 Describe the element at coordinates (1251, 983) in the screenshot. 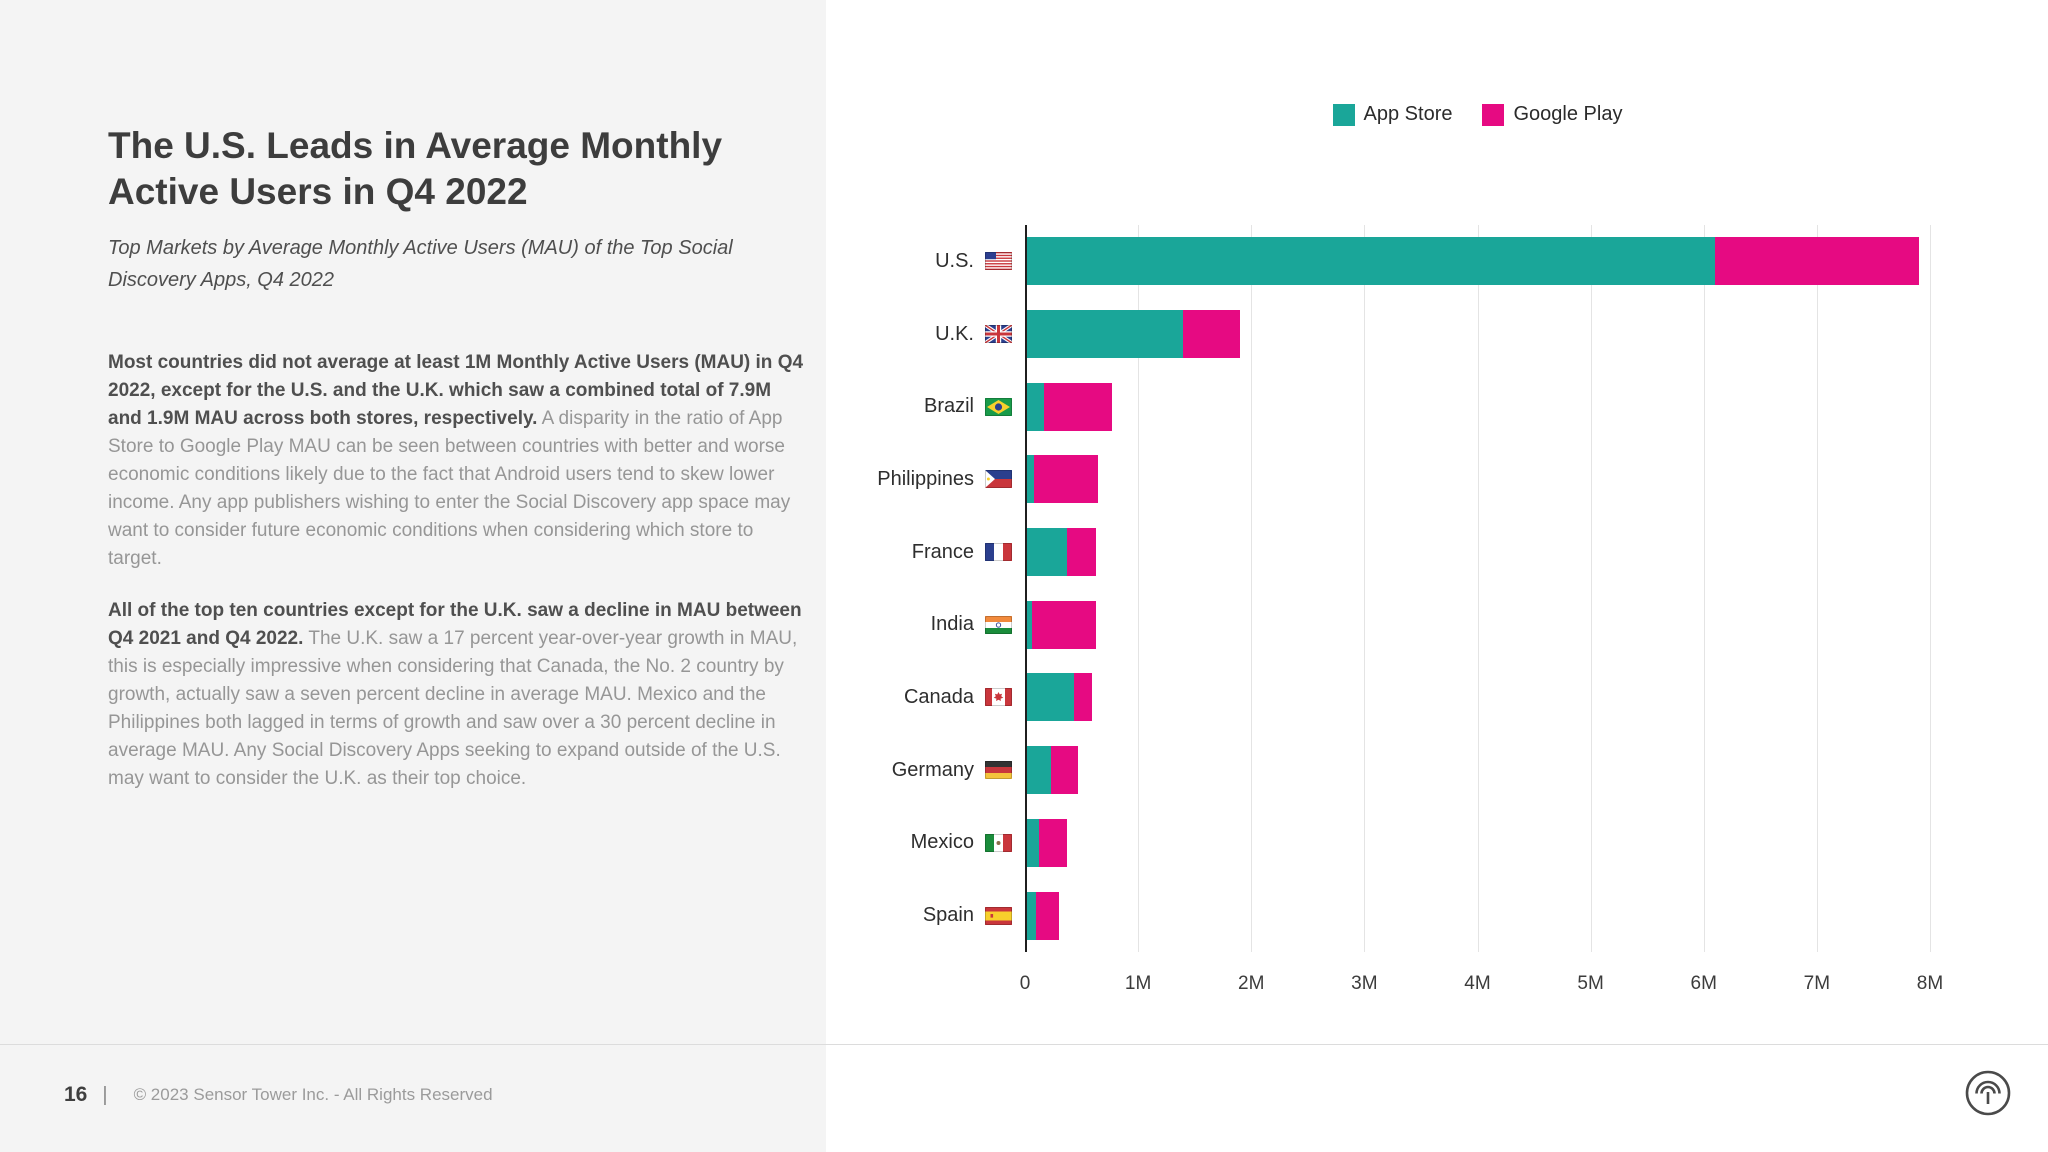

I see `x-tick-label: 2M` at that location.